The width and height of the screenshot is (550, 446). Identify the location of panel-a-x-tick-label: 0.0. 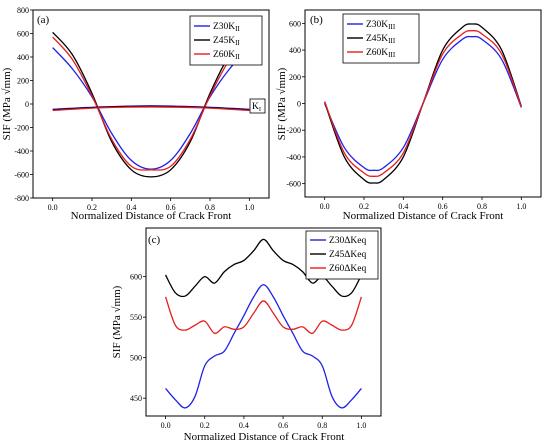
(53, 207).